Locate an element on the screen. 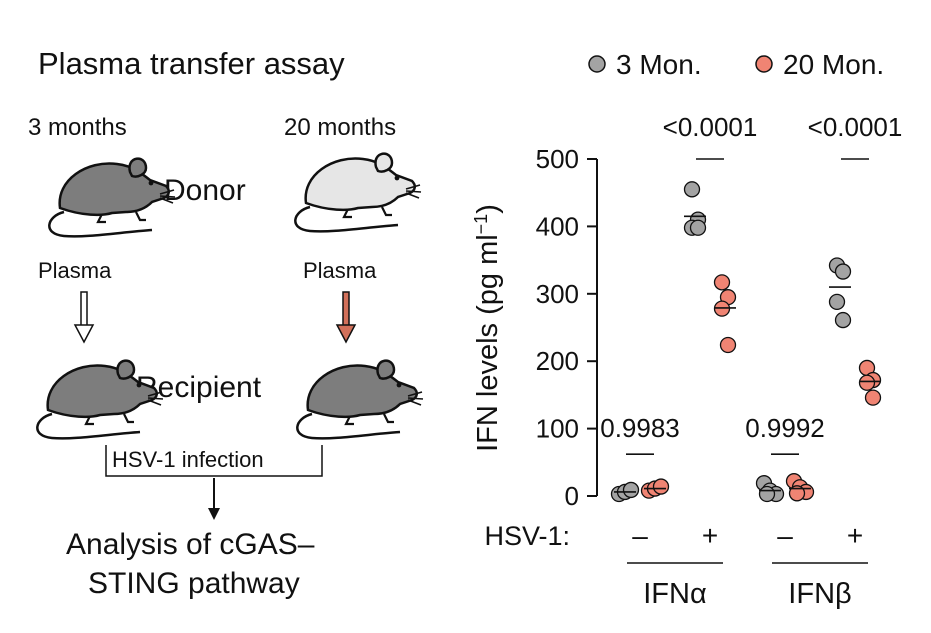 Image resolution: width=931 pixels, height=633 pixels. p-value-label: 0.9983 is located at coordinates (640, 428).